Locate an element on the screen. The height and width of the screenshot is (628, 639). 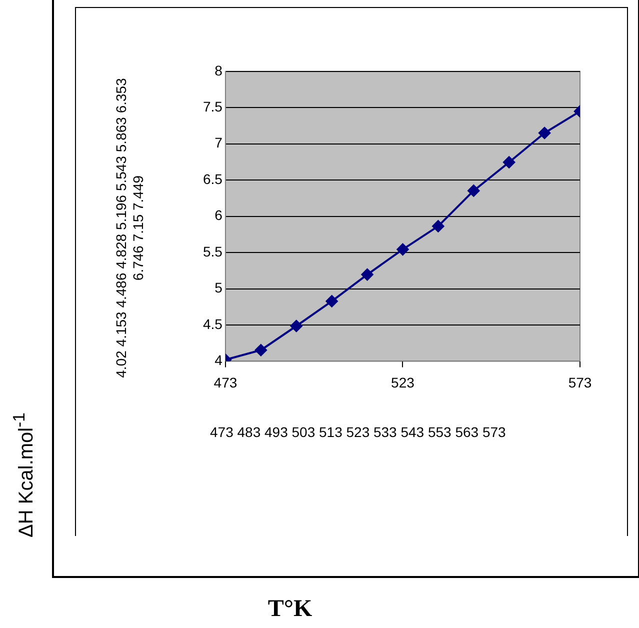
y-tick-label: 4.5 is located at coordinates (212, 324).